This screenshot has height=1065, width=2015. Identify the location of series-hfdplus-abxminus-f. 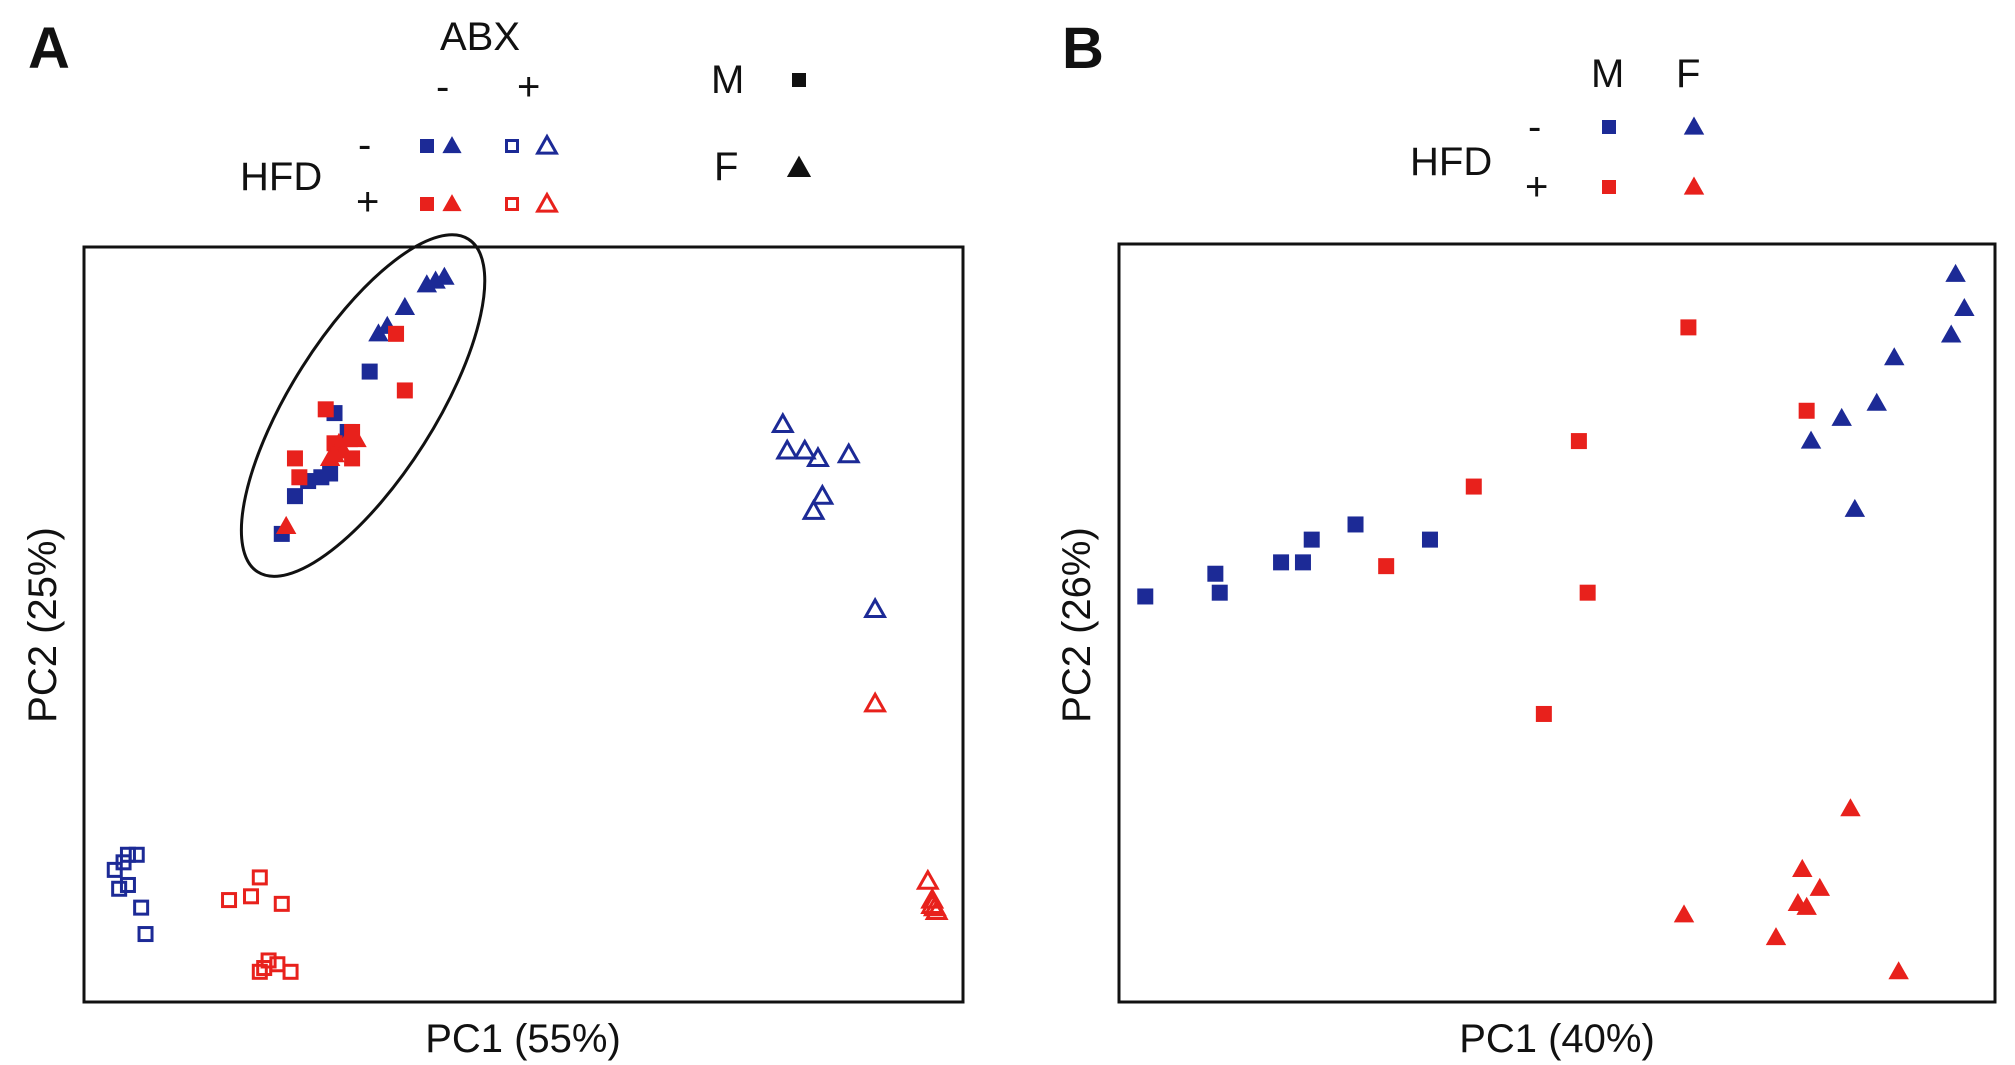
(321, 481).